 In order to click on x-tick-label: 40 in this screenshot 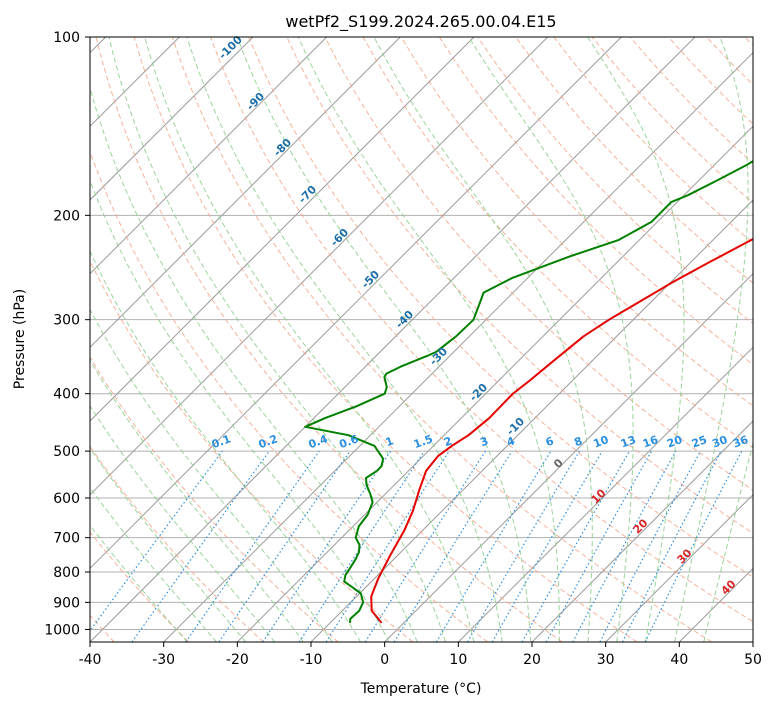, I will do `click(679, 660)`.